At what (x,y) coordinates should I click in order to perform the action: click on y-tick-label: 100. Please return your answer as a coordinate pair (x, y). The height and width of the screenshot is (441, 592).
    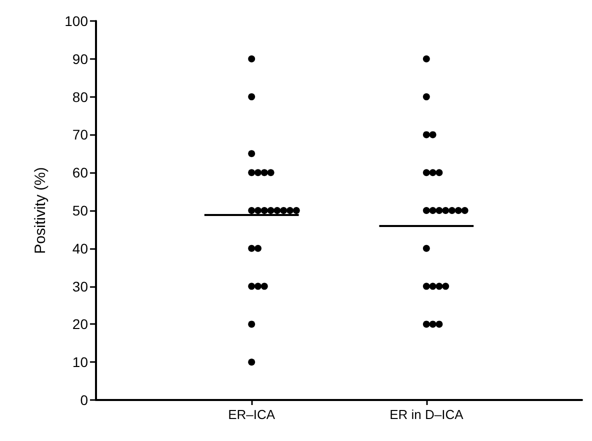
    Looking at the image, I should click on (76, 21).